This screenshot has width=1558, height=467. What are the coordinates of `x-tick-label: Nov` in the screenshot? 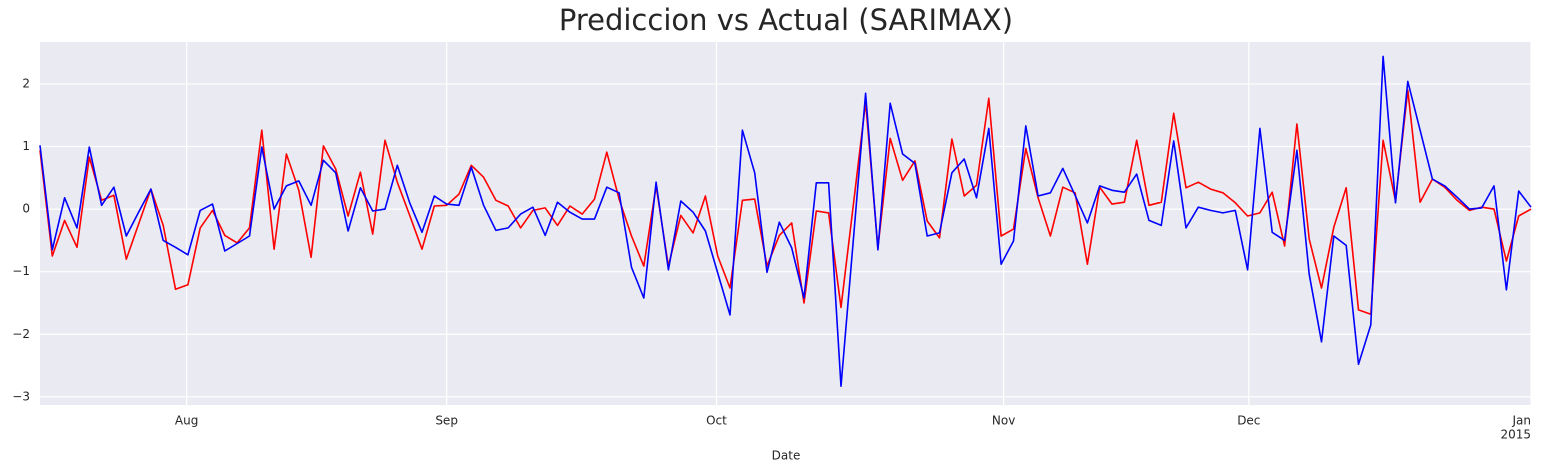 It's located at (1003, 421).